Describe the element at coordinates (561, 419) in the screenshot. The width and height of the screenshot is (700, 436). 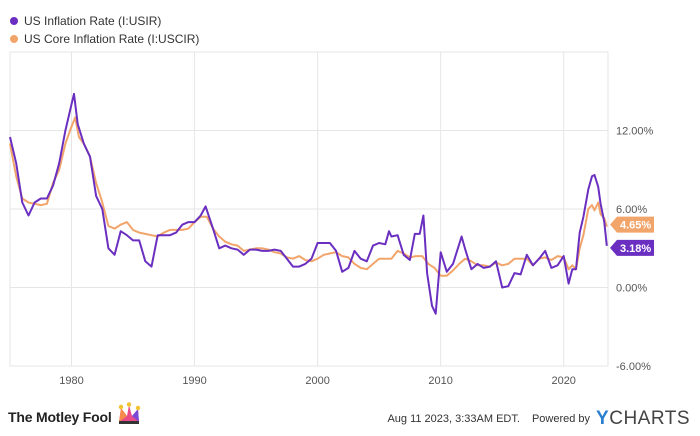
I see `powered-by-label: Powered by` at that location.